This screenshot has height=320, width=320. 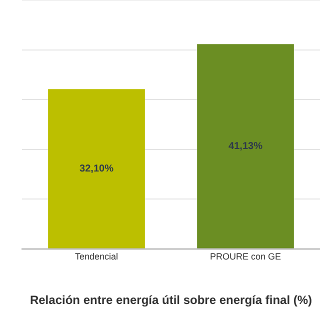 I want to click on text: Relación entre energía útil sobre energía final (%), so click(x=171, y=300).